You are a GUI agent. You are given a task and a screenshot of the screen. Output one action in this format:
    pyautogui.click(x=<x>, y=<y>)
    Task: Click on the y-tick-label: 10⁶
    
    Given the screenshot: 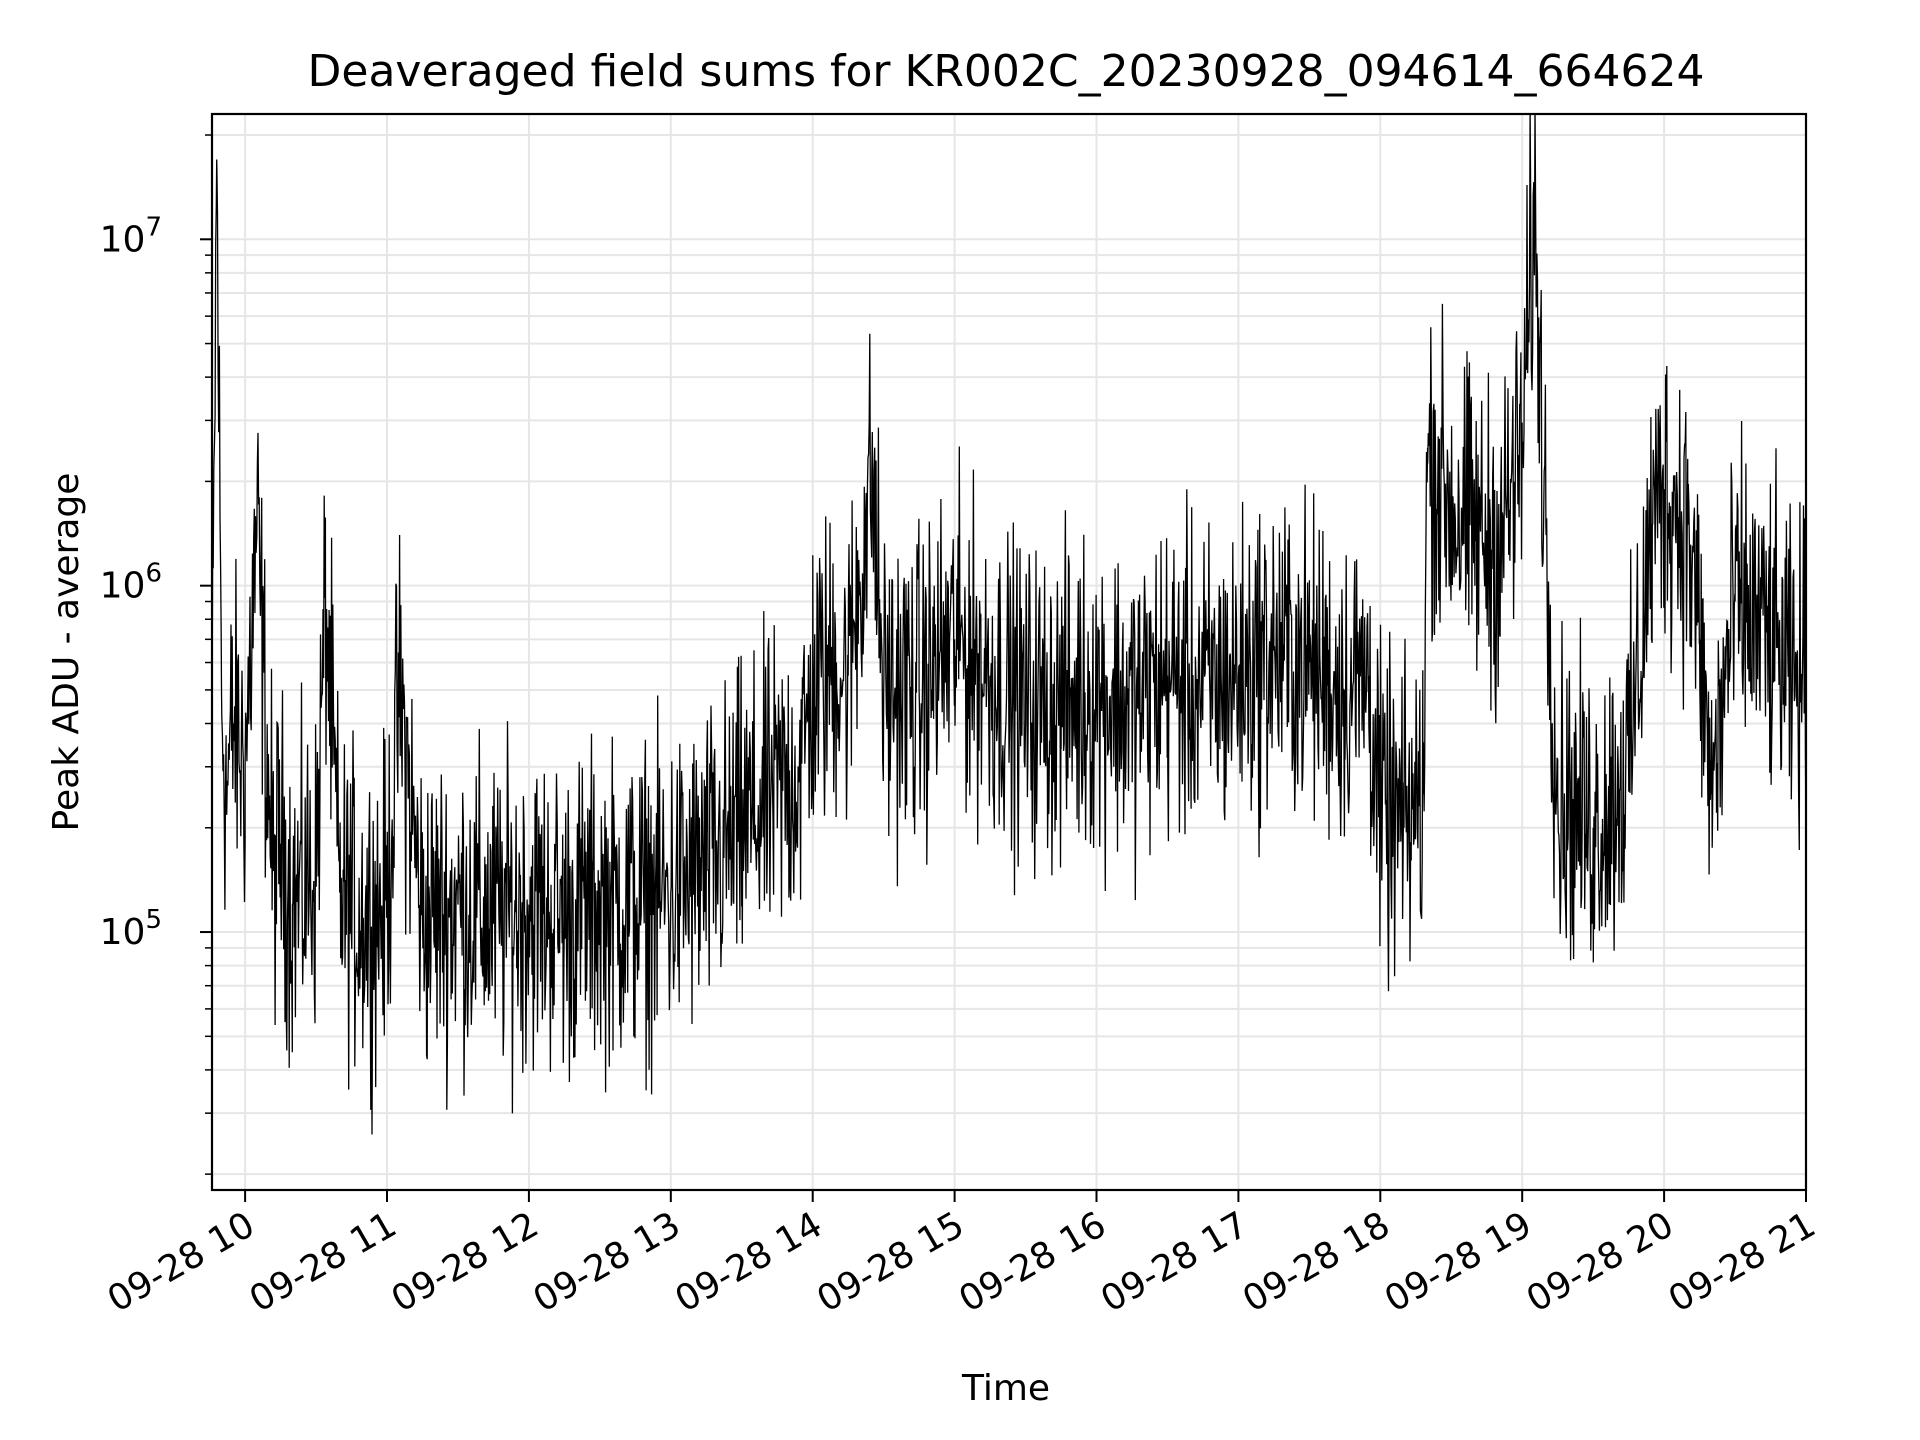 What is the action you would take?
    pyautogui.click(x=131, y=583)
    